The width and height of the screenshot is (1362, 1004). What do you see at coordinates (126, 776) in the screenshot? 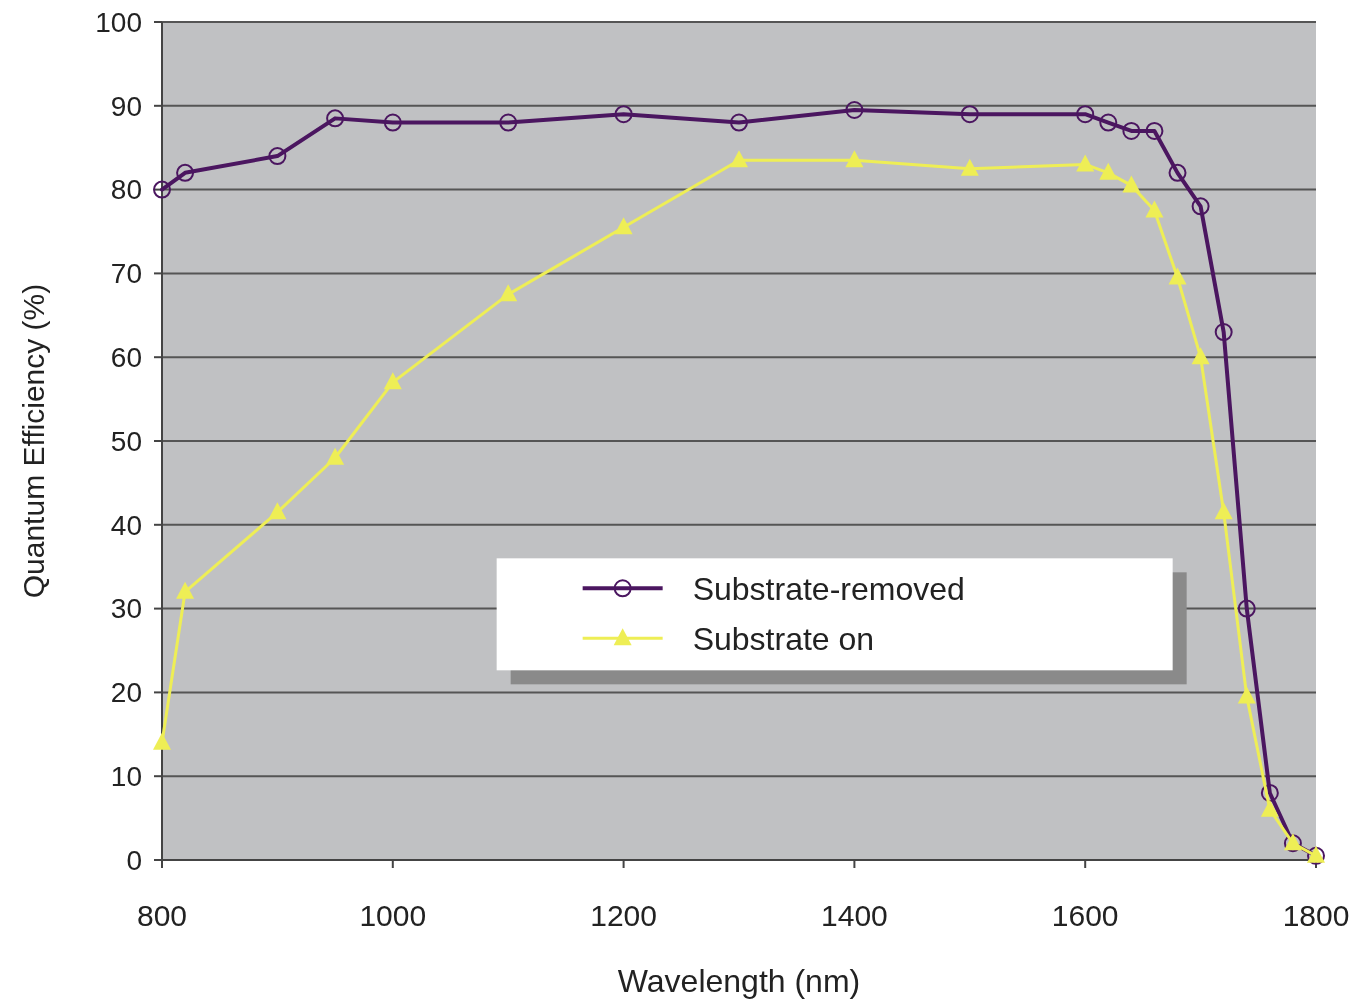
I see `y-tick-label: 10` at bounding box center [126, 776].